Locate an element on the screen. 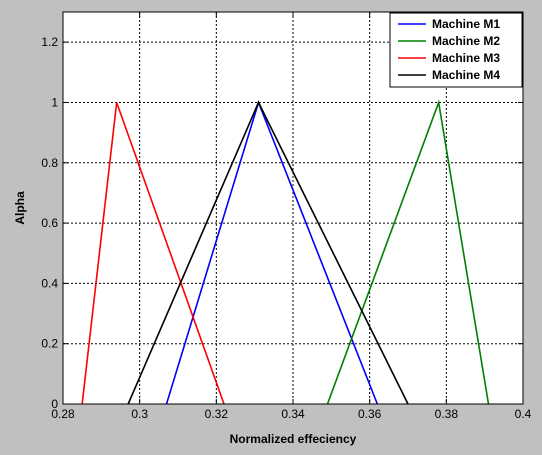  y-tick-label: 1 is located at coordinates (54, 102).